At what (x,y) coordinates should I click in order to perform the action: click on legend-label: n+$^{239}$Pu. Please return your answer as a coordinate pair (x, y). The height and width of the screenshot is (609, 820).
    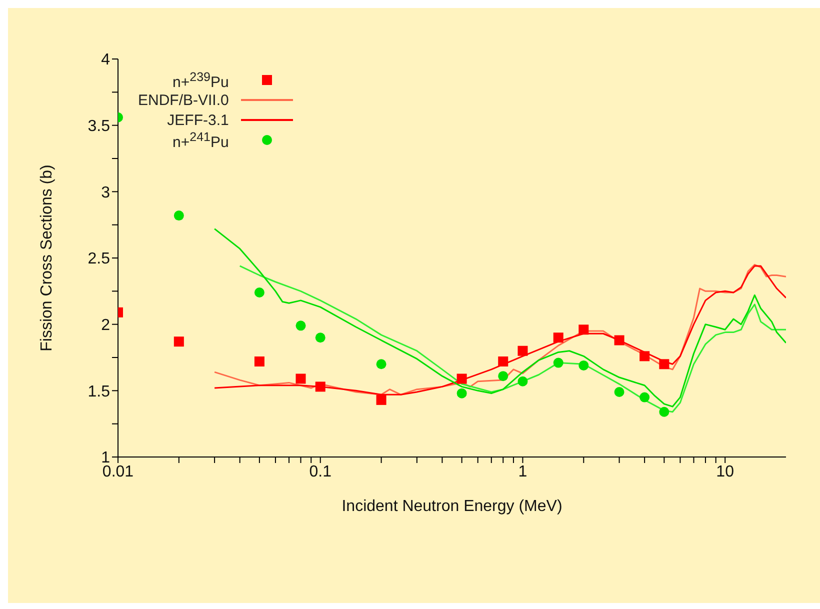
    Looking at the image, I should click on (200, 80).